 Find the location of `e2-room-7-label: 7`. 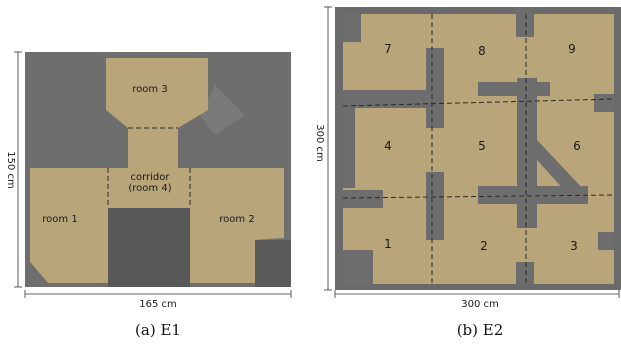

e2-room-7-label: 7 is located at coordinates (388, 49).